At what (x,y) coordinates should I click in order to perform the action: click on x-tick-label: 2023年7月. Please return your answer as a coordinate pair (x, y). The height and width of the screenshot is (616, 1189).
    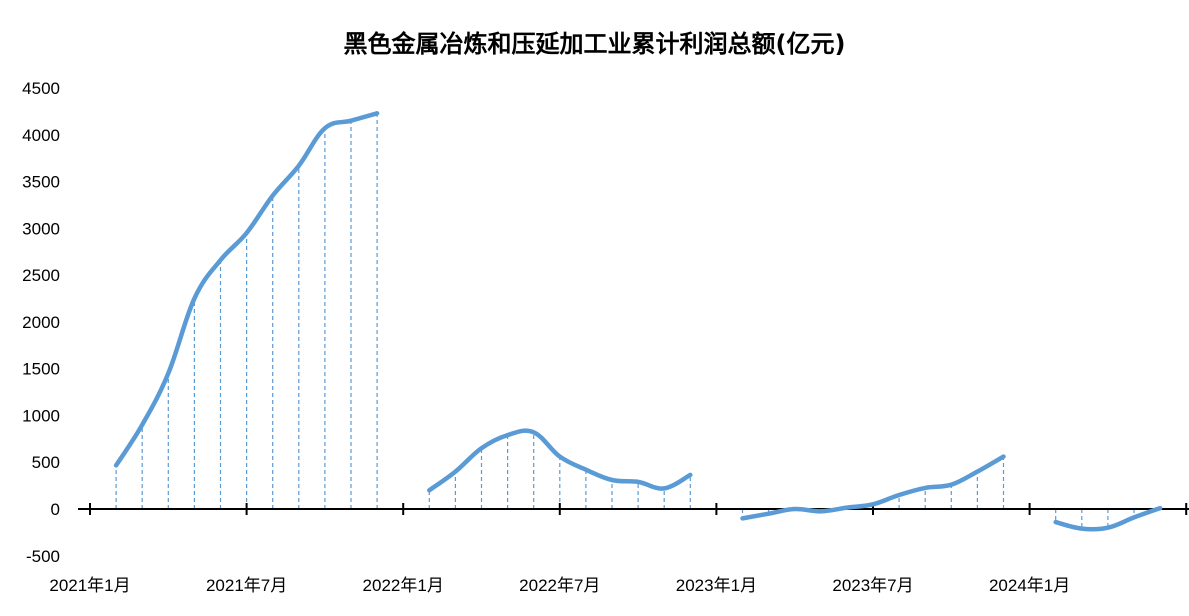
    Looking at the image, I should click on (872, 585).